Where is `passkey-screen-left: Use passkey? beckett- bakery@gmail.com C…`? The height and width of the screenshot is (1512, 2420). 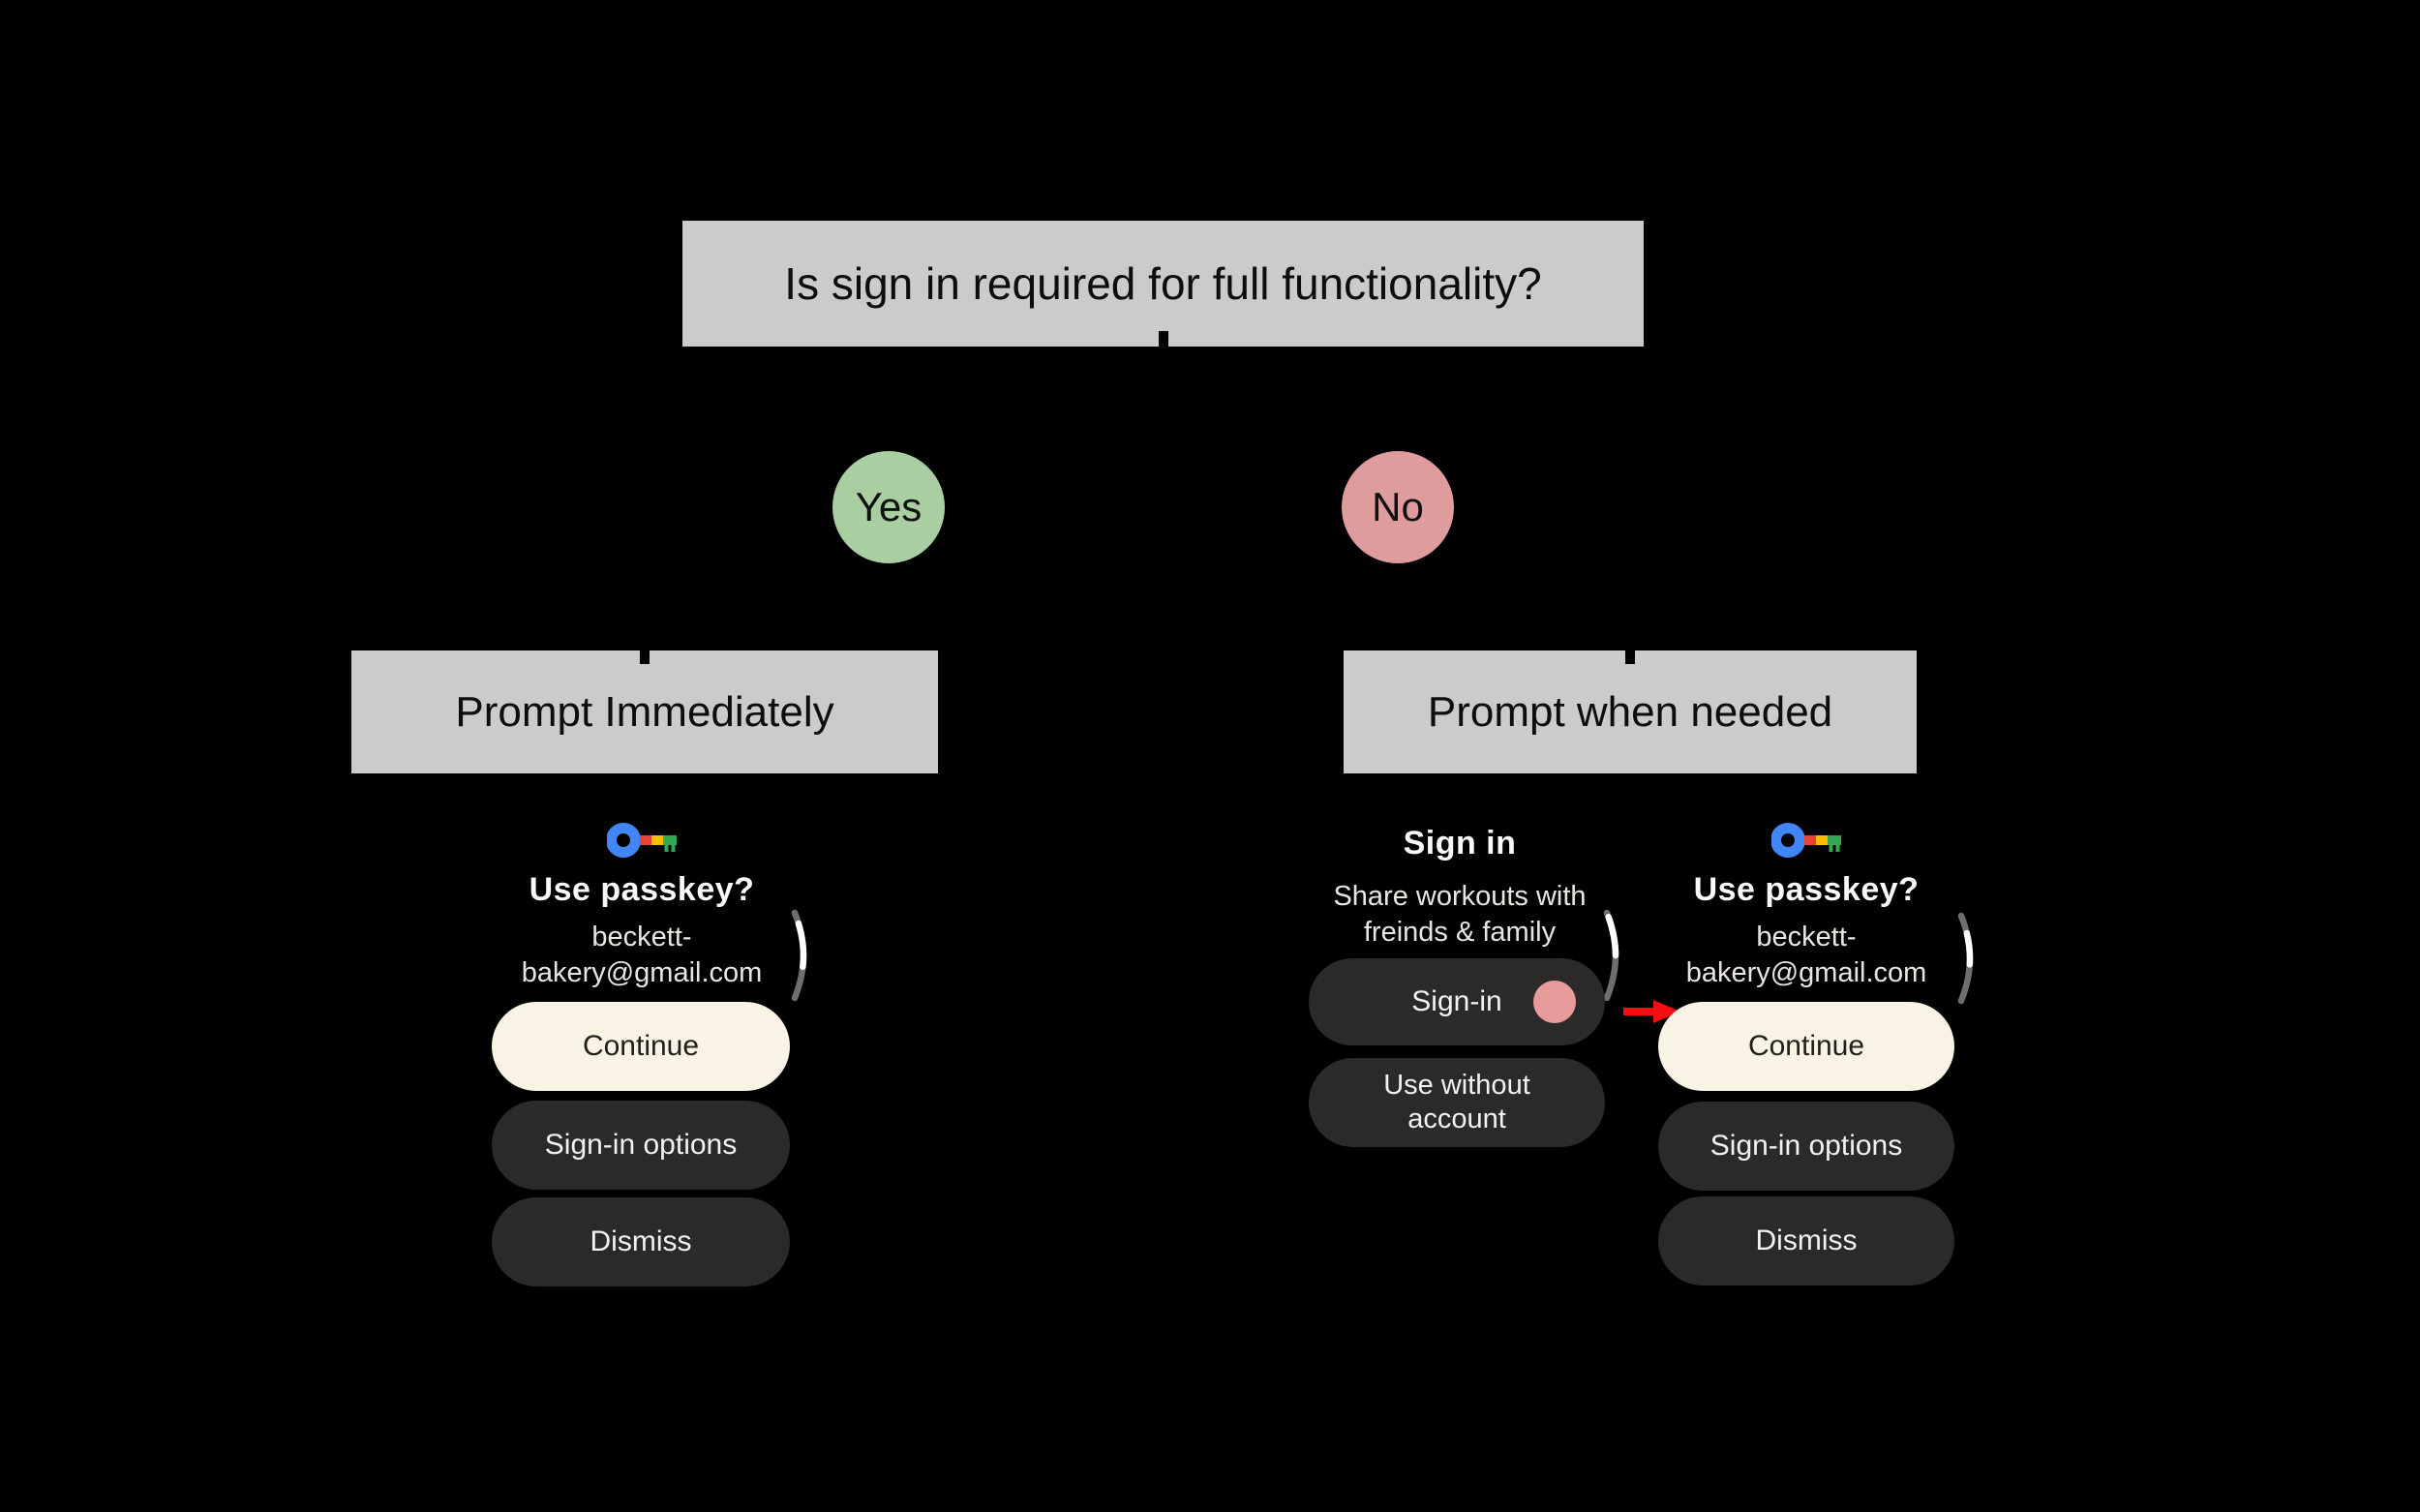 passkey-screen-left: Use passkey? beckett- bakery@gmail.com C… is located at coordinates (642, 1058).